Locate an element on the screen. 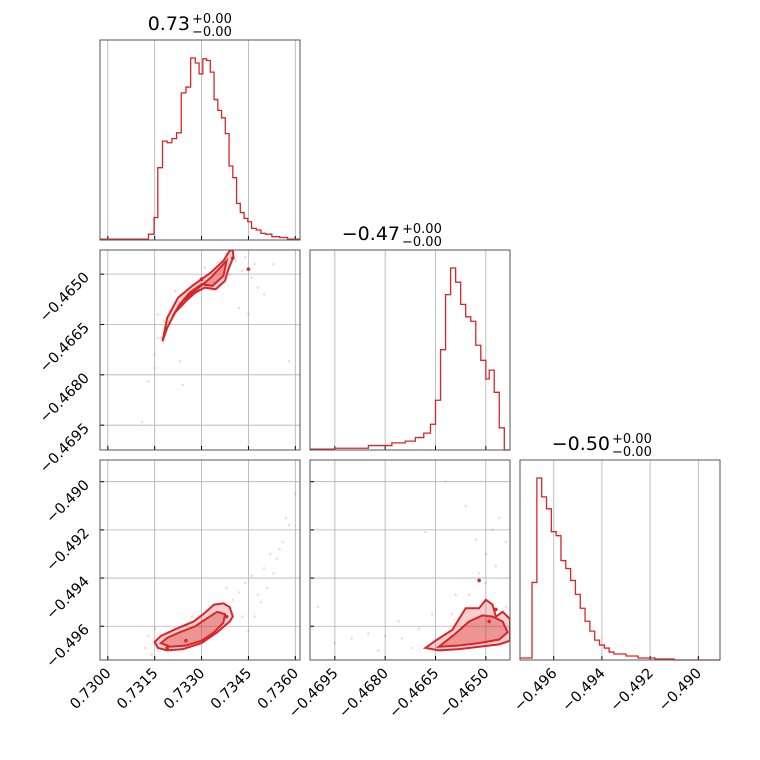 The image size is (760, 760). y-tick-label: −0.4650 is located at coordinates (65, 298).